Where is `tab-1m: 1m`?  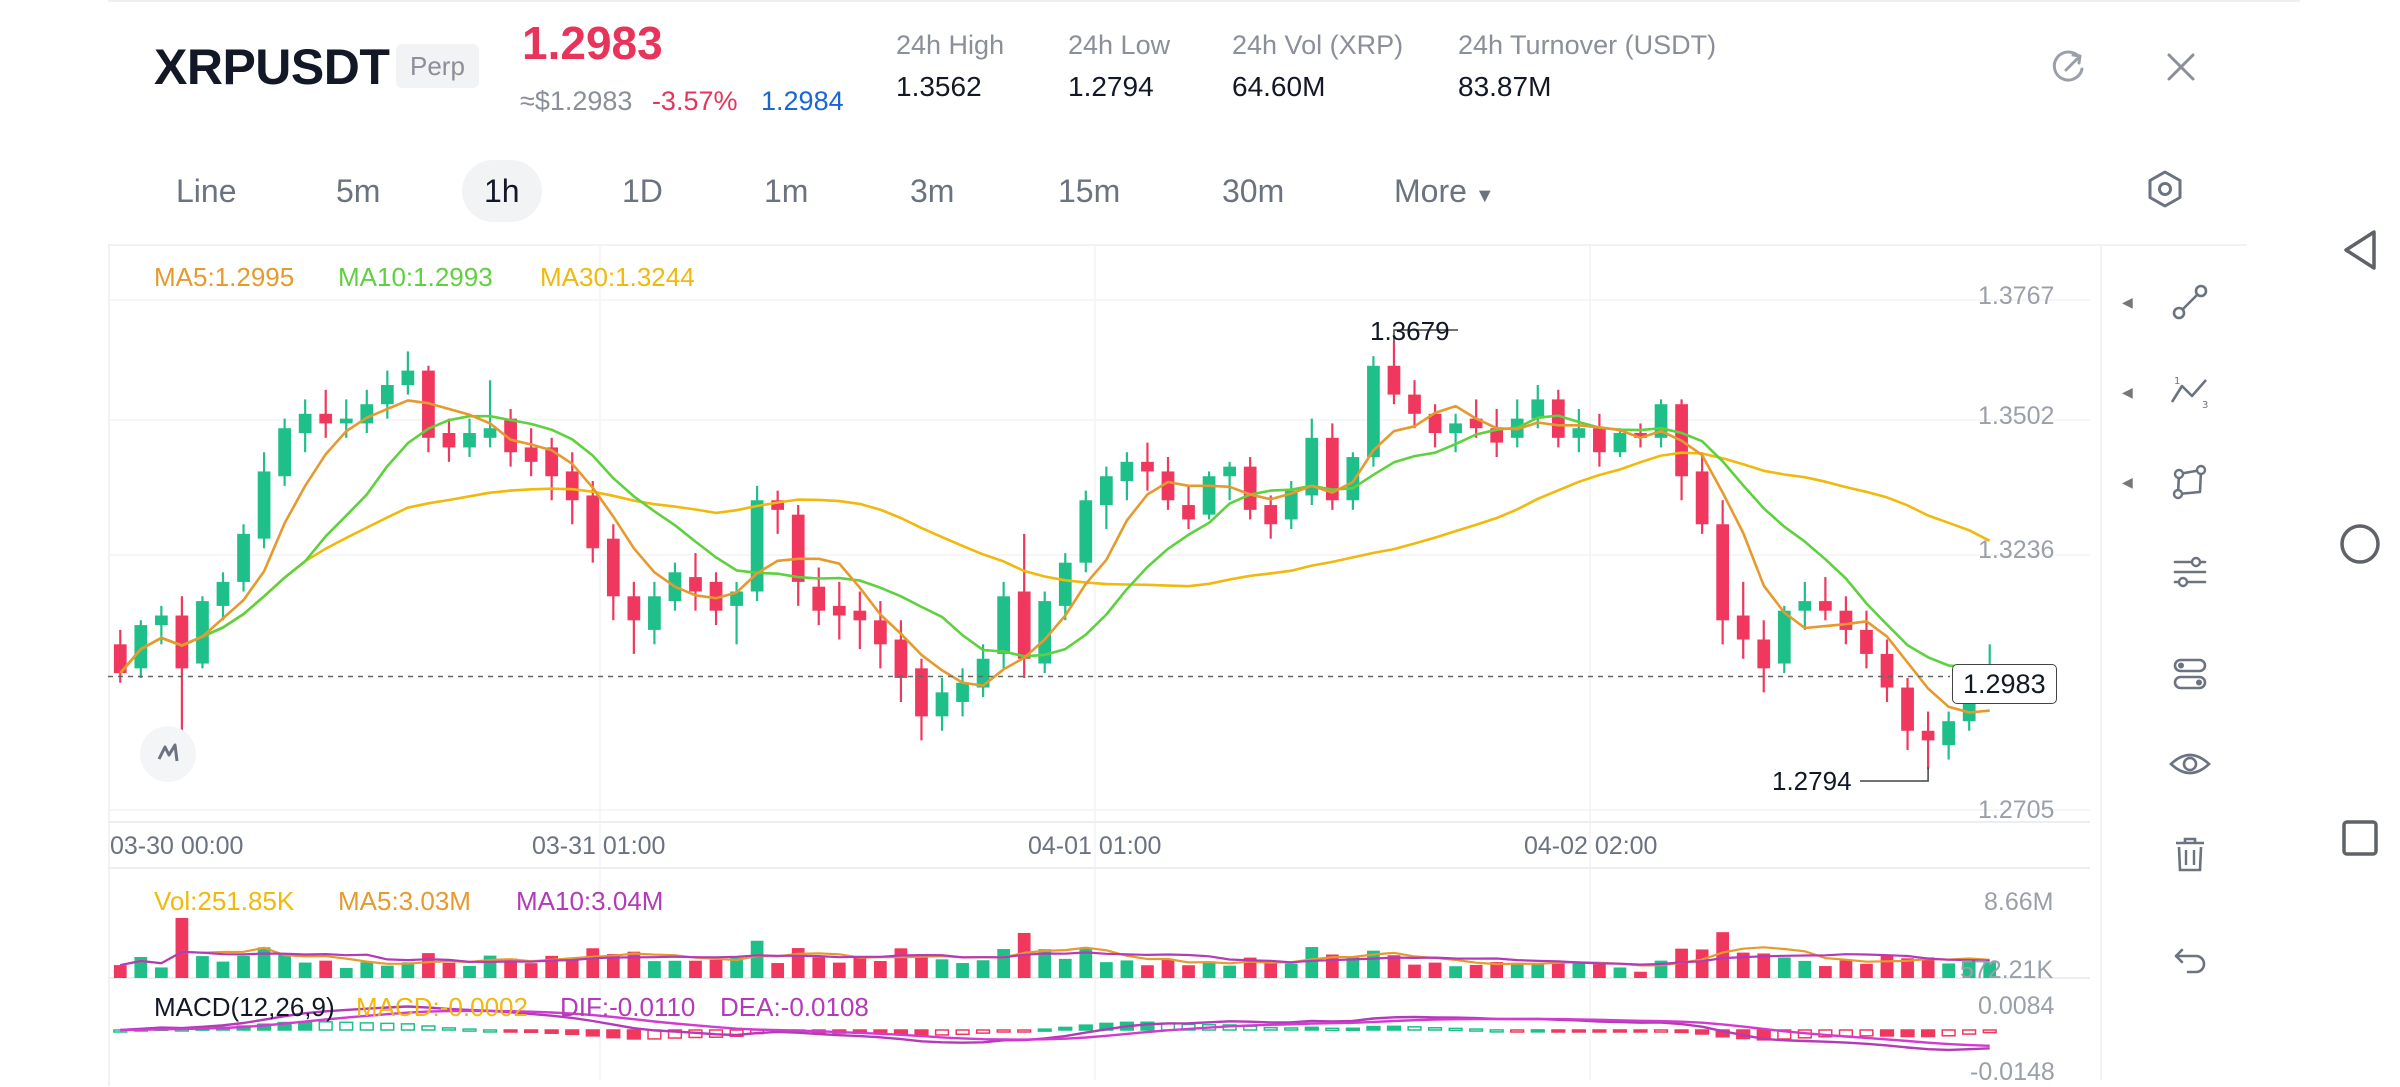 tab-1m: 1m is located at coordinates (786, 191).